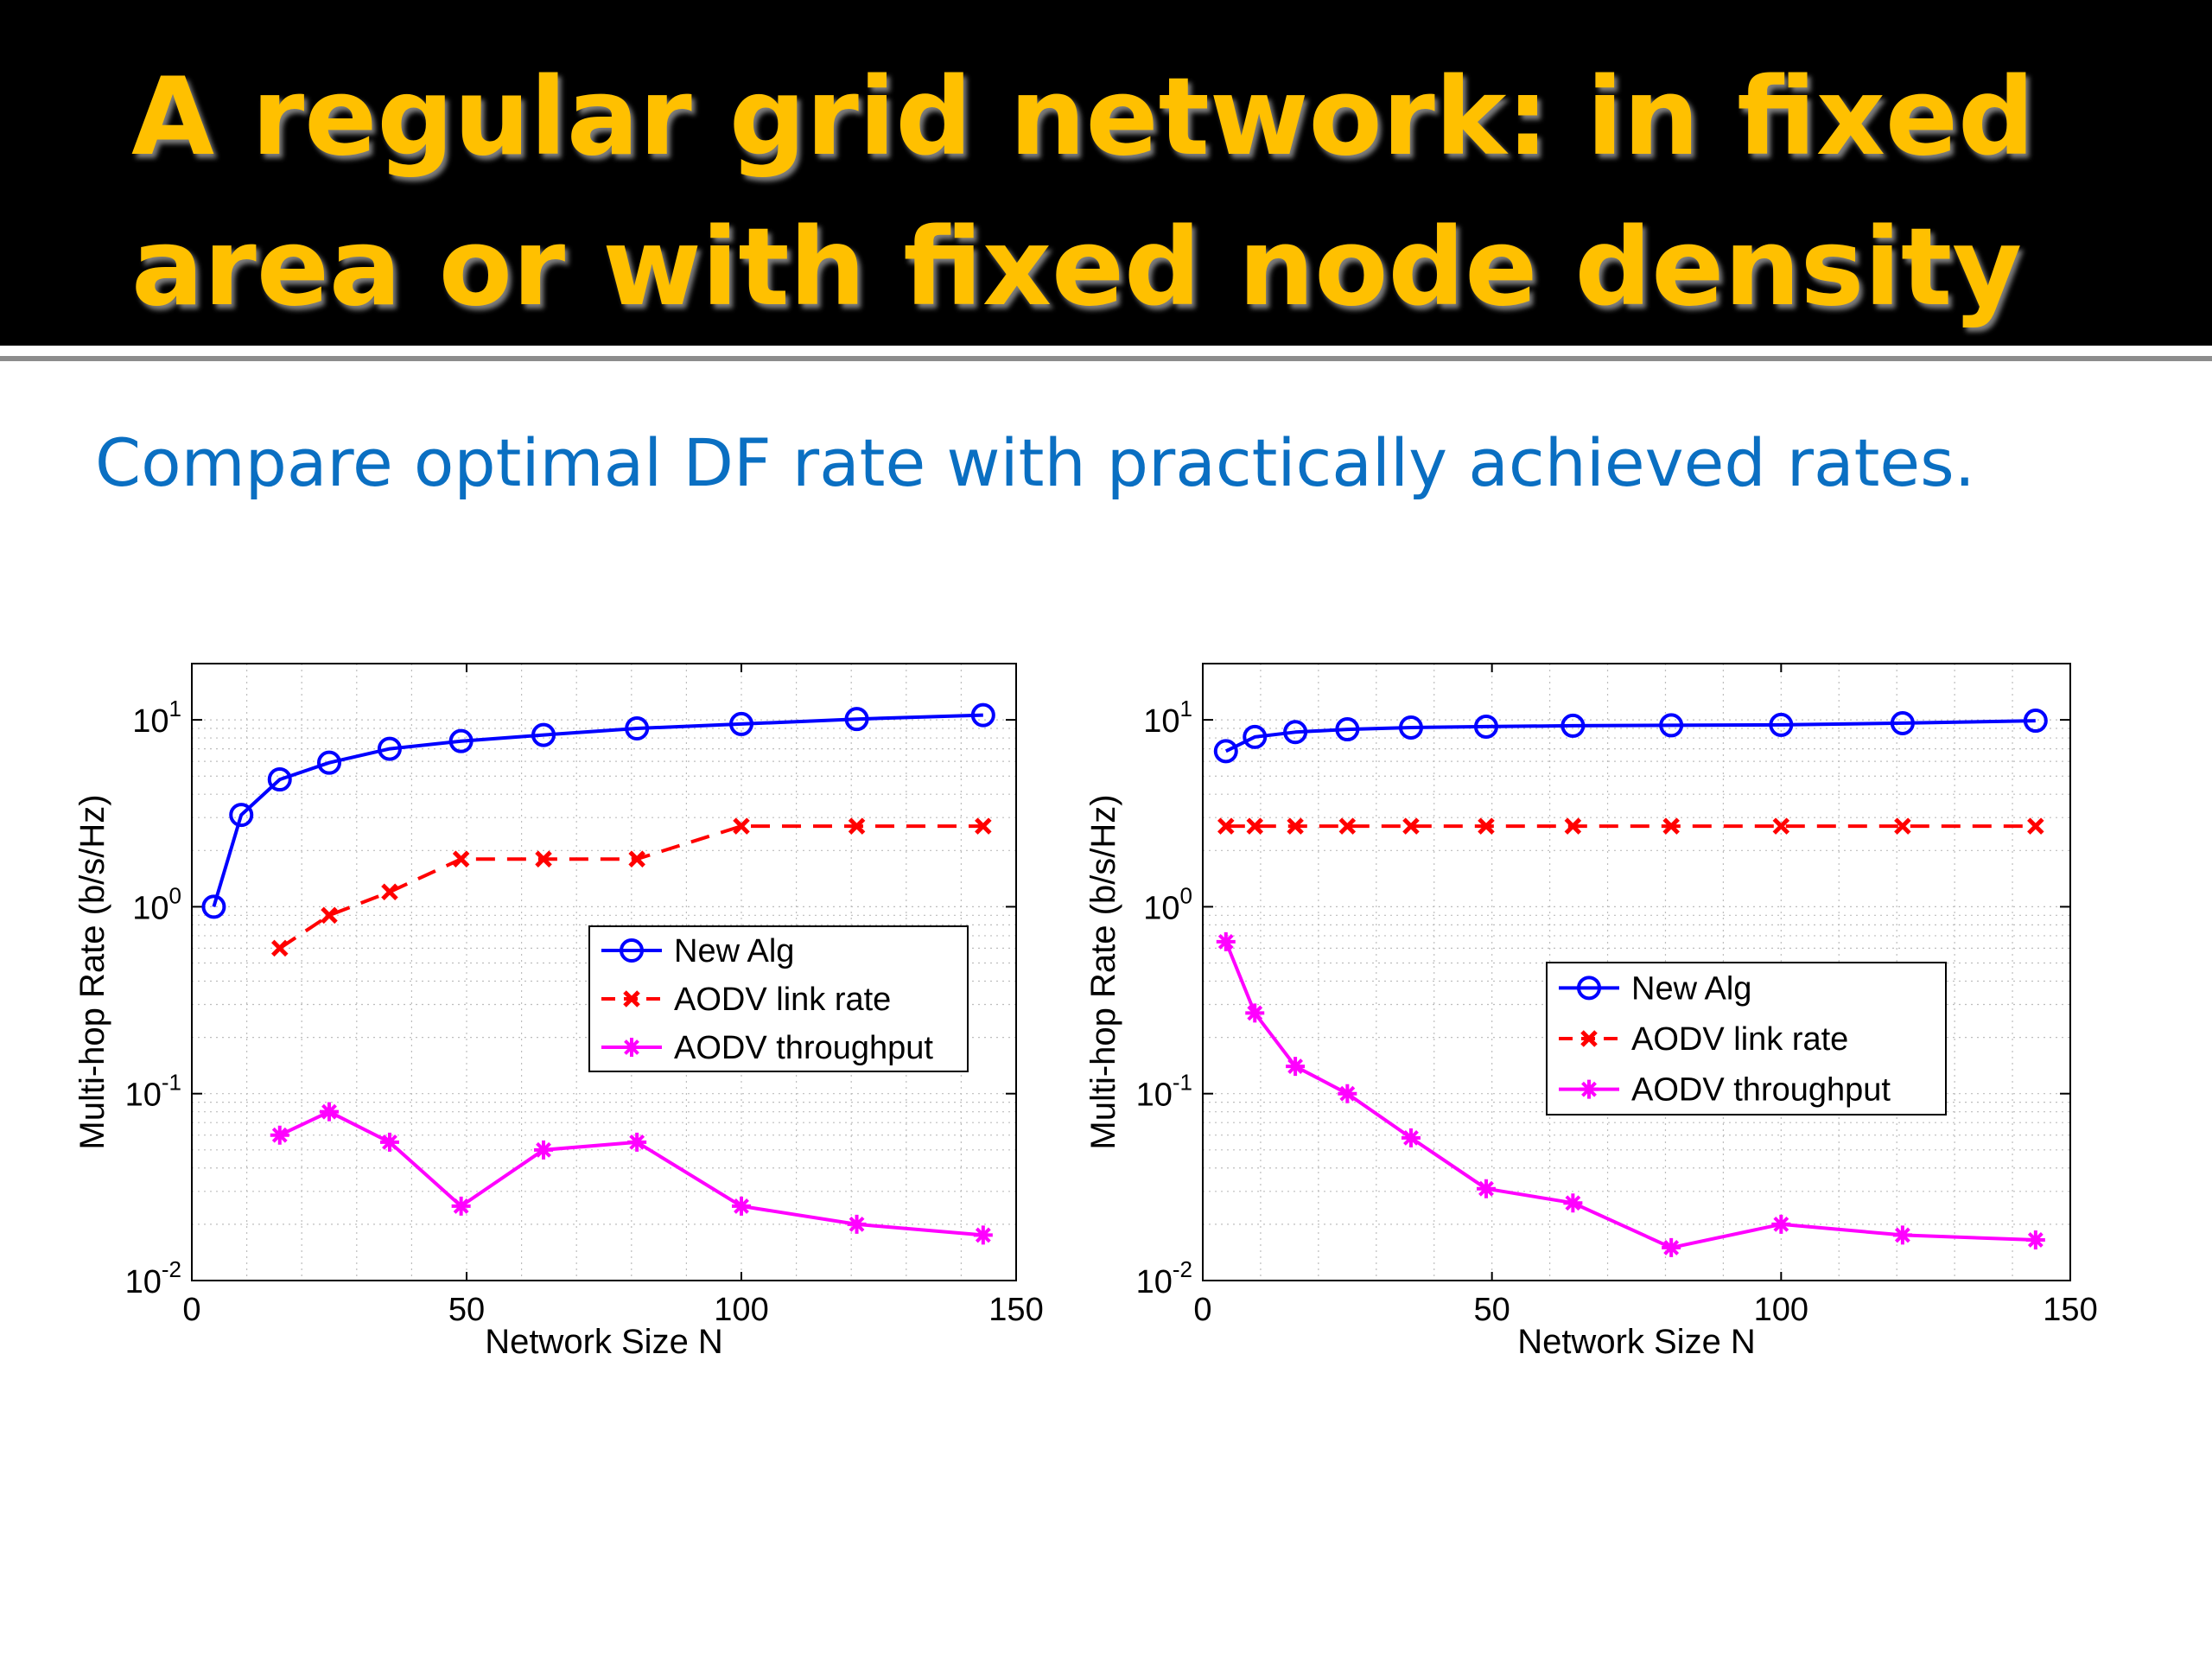  What do you see at coordinates (1106, 350) in the screenshot?
I see `title-divider-white` at bounding box center [1106, 350].